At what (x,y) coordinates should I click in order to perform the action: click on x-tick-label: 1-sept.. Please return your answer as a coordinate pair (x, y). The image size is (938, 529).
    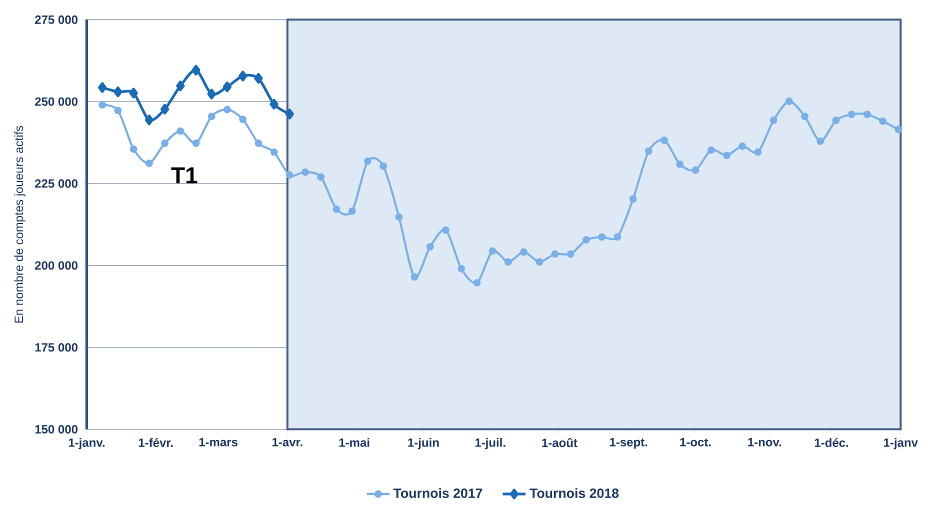
    Looking at the image, I should click on (629, 443).